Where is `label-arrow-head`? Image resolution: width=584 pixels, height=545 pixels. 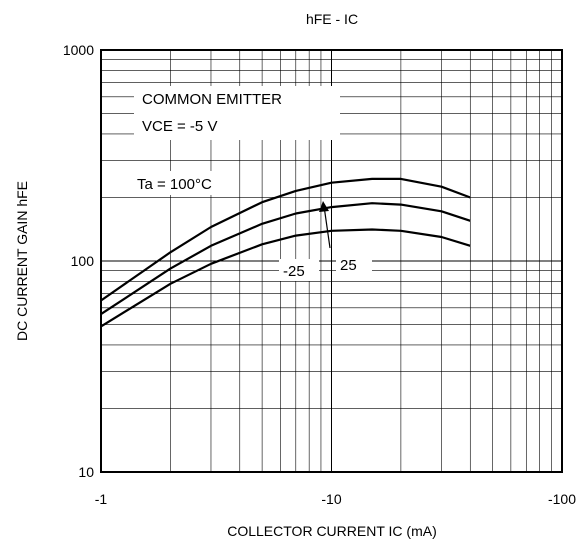 label-arrow-head is located at coordinates (324, 206).